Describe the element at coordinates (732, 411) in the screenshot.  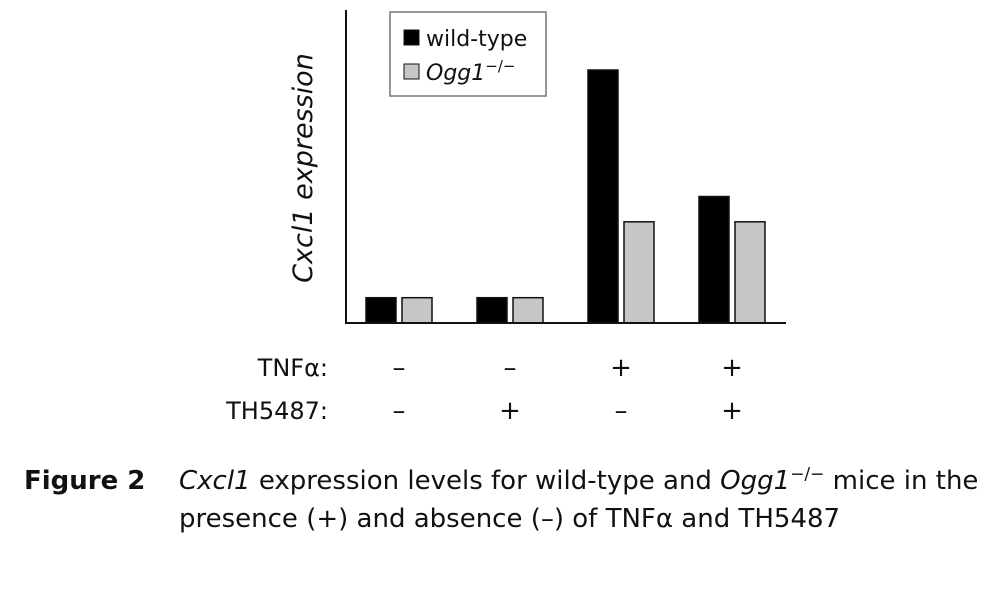
I see `sign-th5487-group-4: +` at that location.